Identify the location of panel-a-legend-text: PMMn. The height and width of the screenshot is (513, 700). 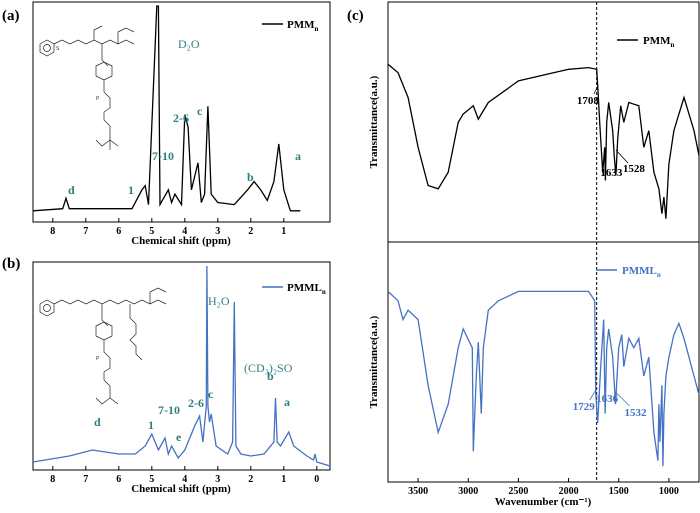
(302, 26).